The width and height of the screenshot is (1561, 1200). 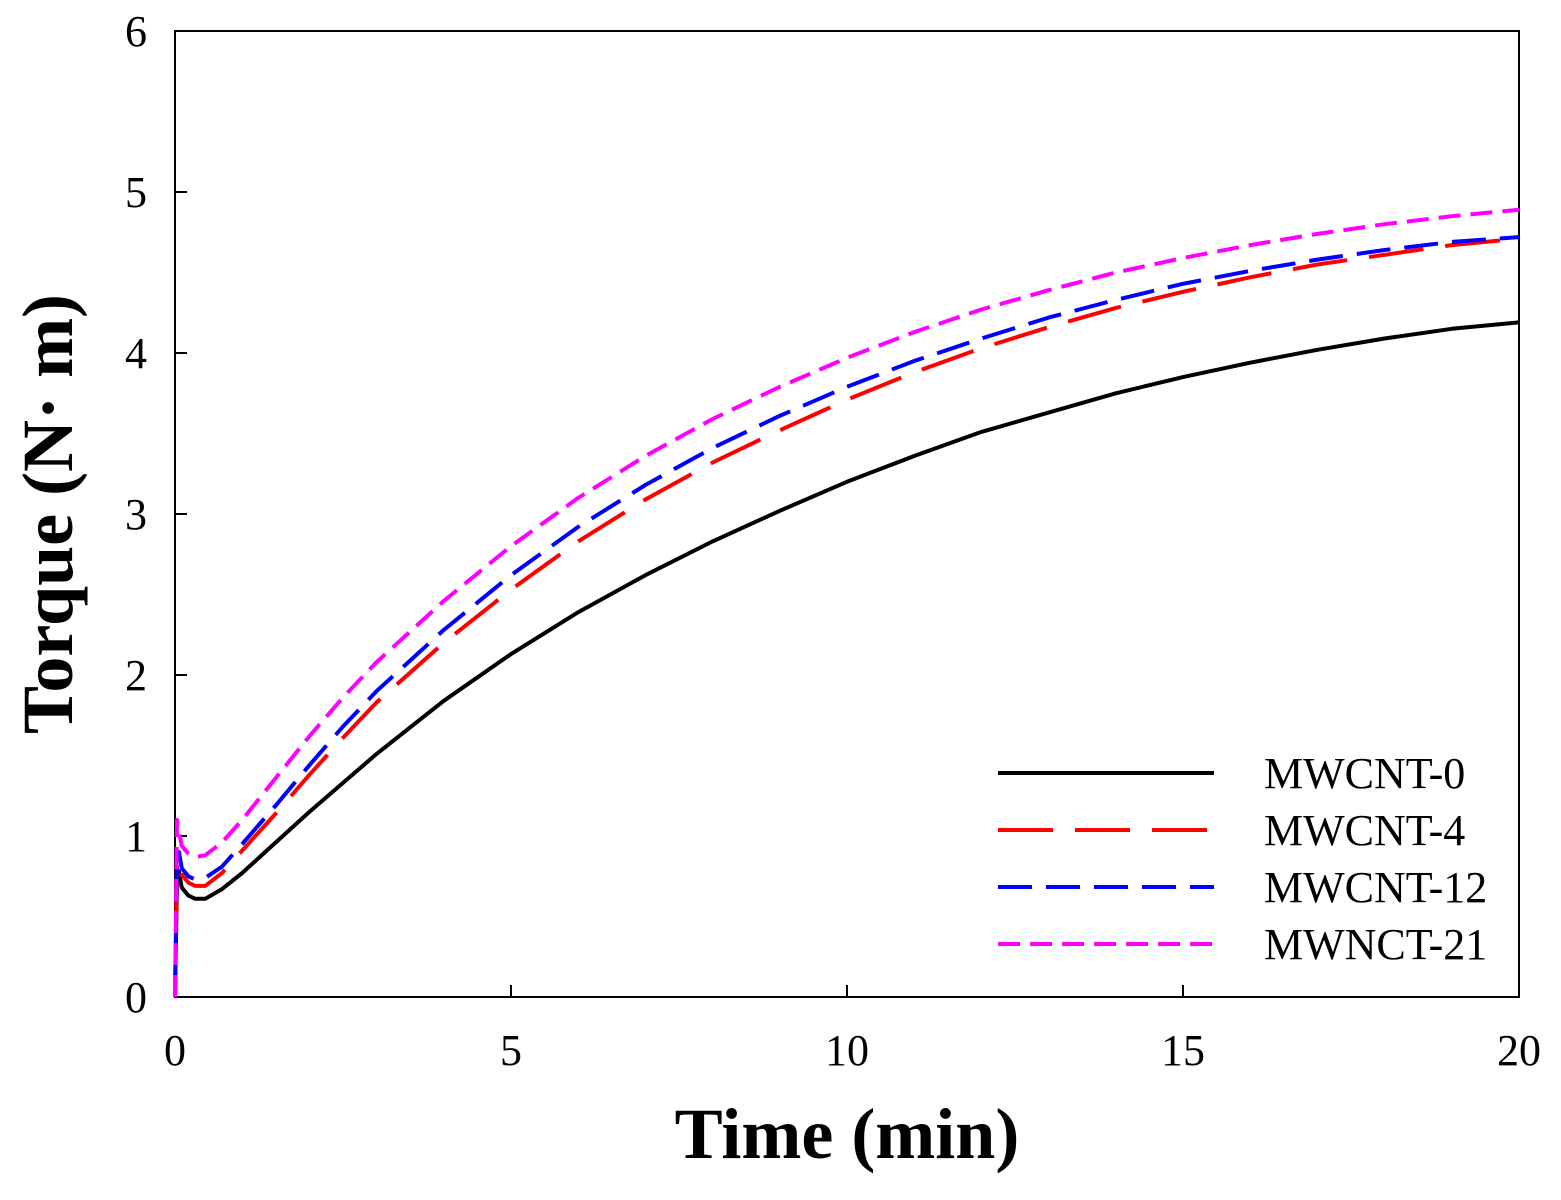 I want to click on x-axis-ticks: 0 5 10 15 20, so click(x=852, y=1030).